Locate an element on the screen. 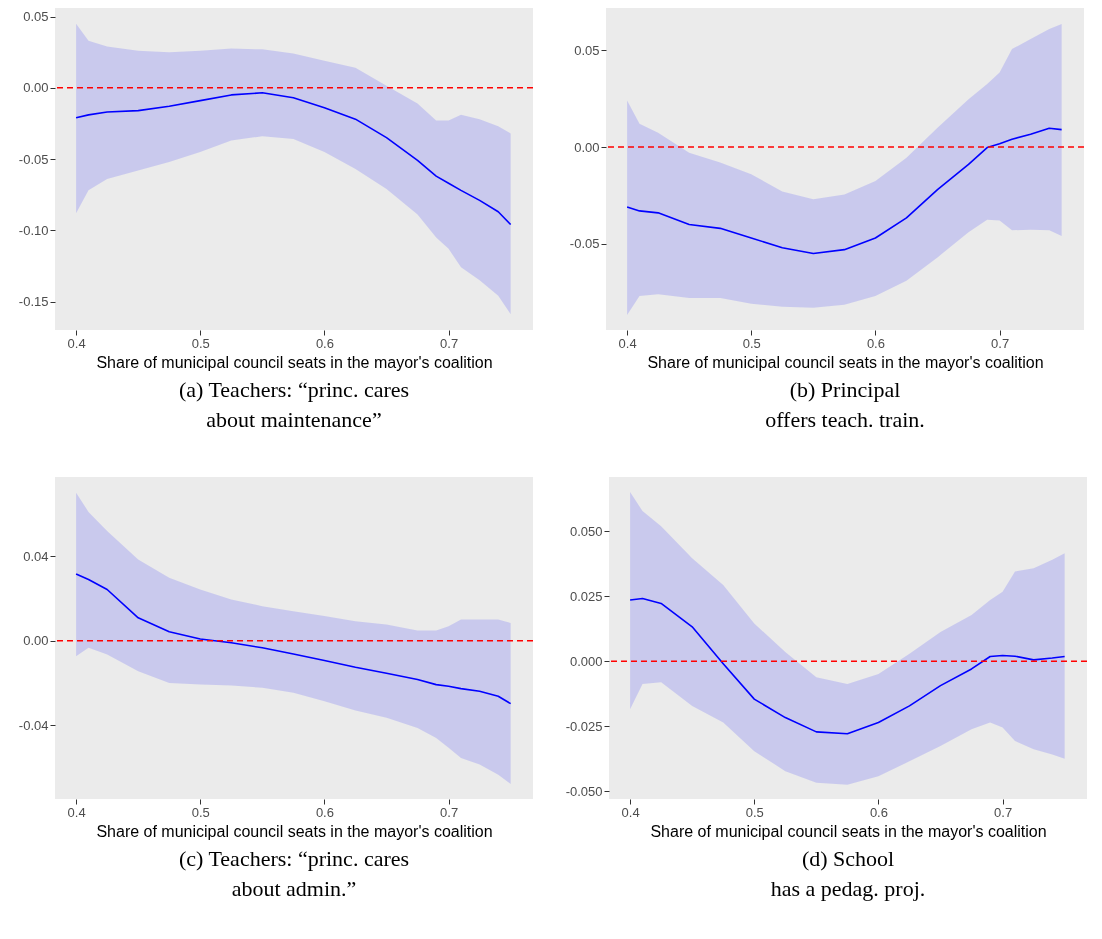  text: (c) Teachers: “princ. cares about admin.” is located at coordinates (293, 873).